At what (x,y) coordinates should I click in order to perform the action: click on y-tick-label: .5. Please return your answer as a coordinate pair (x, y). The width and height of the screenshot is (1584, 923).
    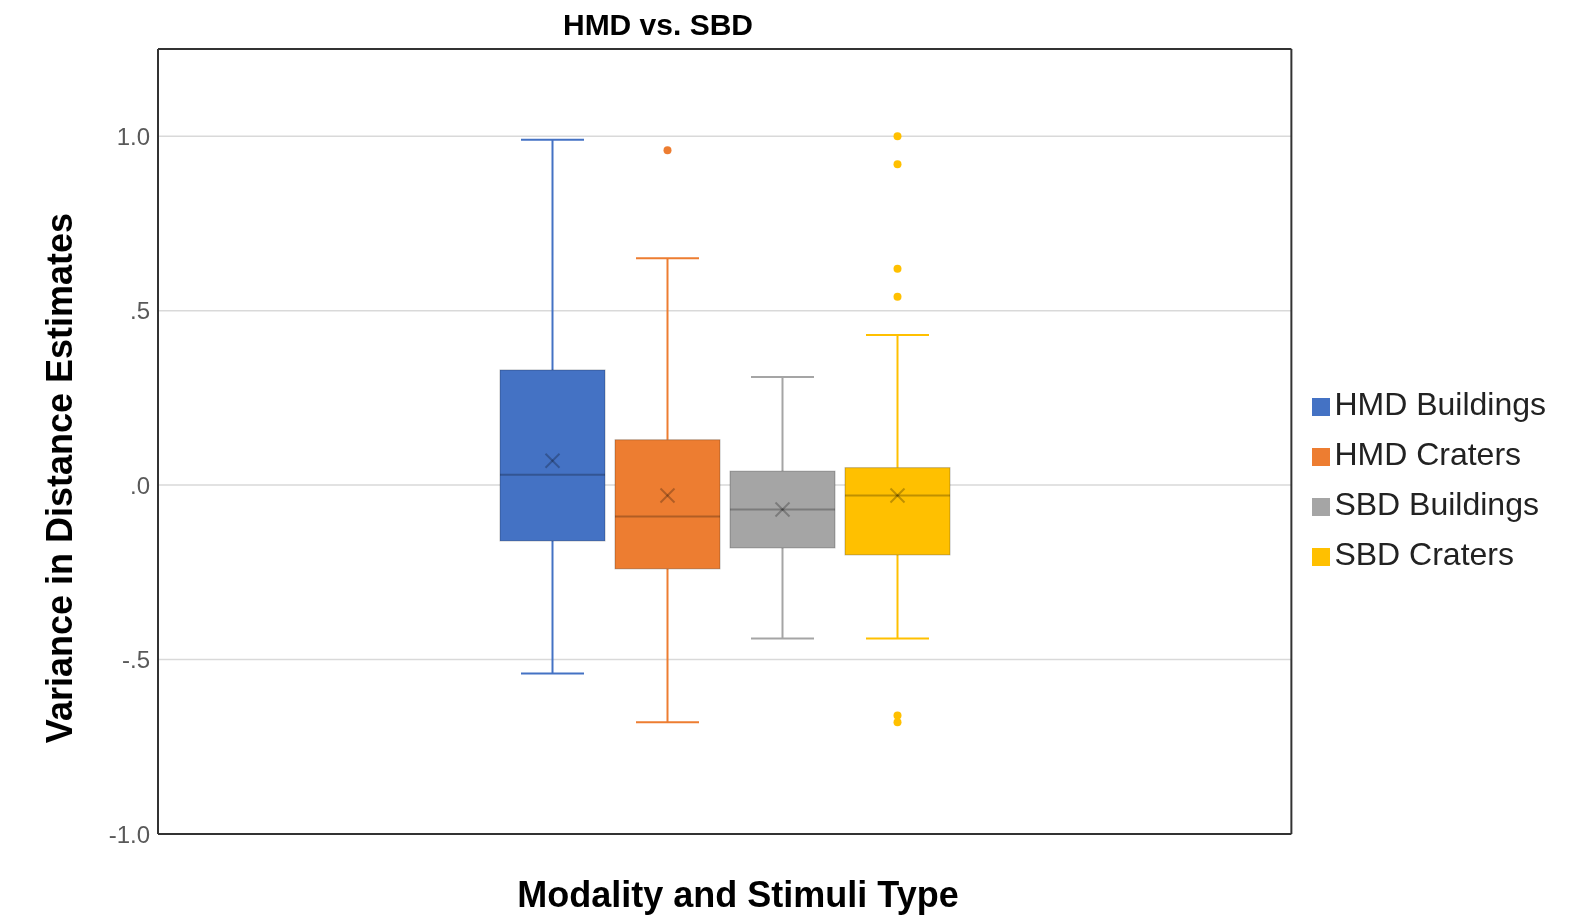
    Looking at the image, I should click on (139, 311).